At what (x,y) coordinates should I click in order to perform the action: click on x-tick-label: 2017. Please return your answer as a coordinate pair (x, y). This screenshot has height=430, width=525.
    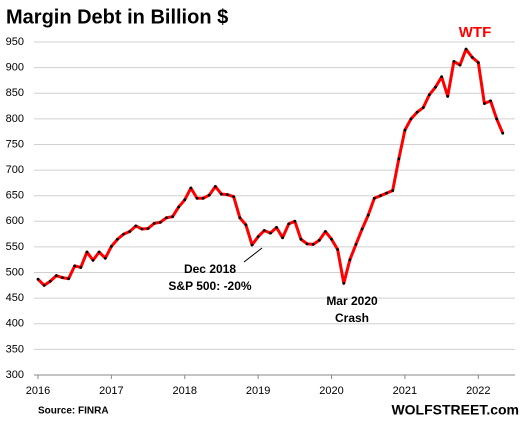
    Looking at the image, I should click on (111, 391).